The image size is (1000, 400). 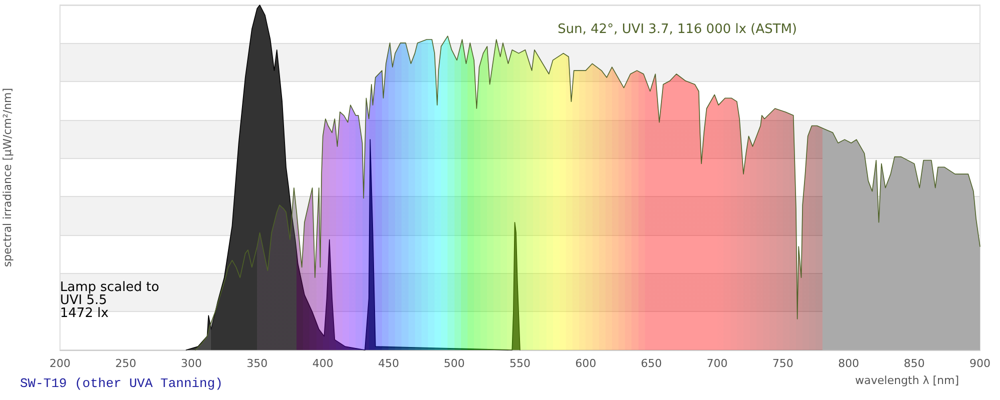 I want to click on x-tick-label: 650, so click(x=651, y=363).